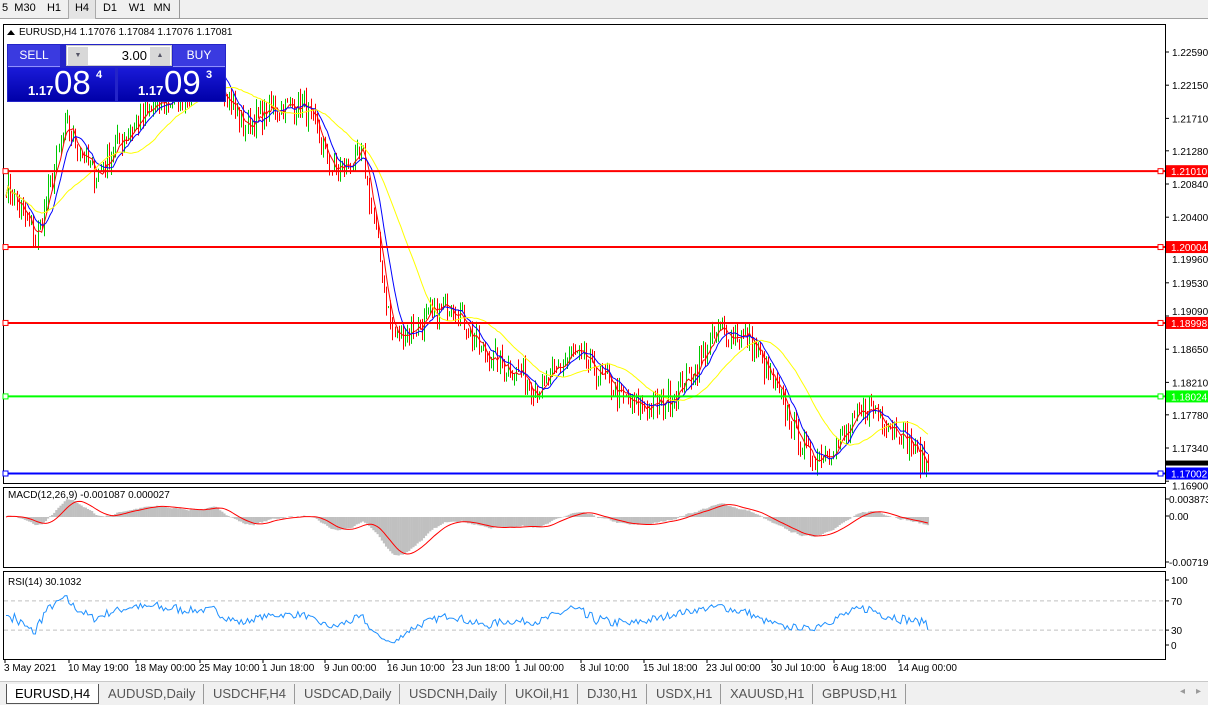 The height and width of the screenshot is (705, 1208). I want to click on price-axis-label: 1.21710, so click(1190, 119).